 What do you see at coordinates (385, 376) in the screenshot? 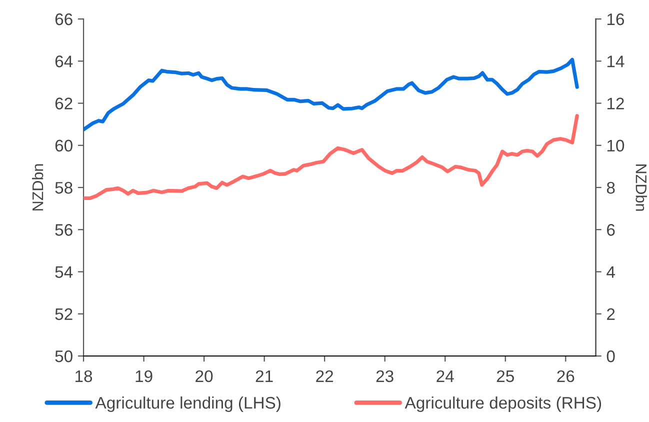
I see `x-tick-label: 23` at bounding box center [385, 376].